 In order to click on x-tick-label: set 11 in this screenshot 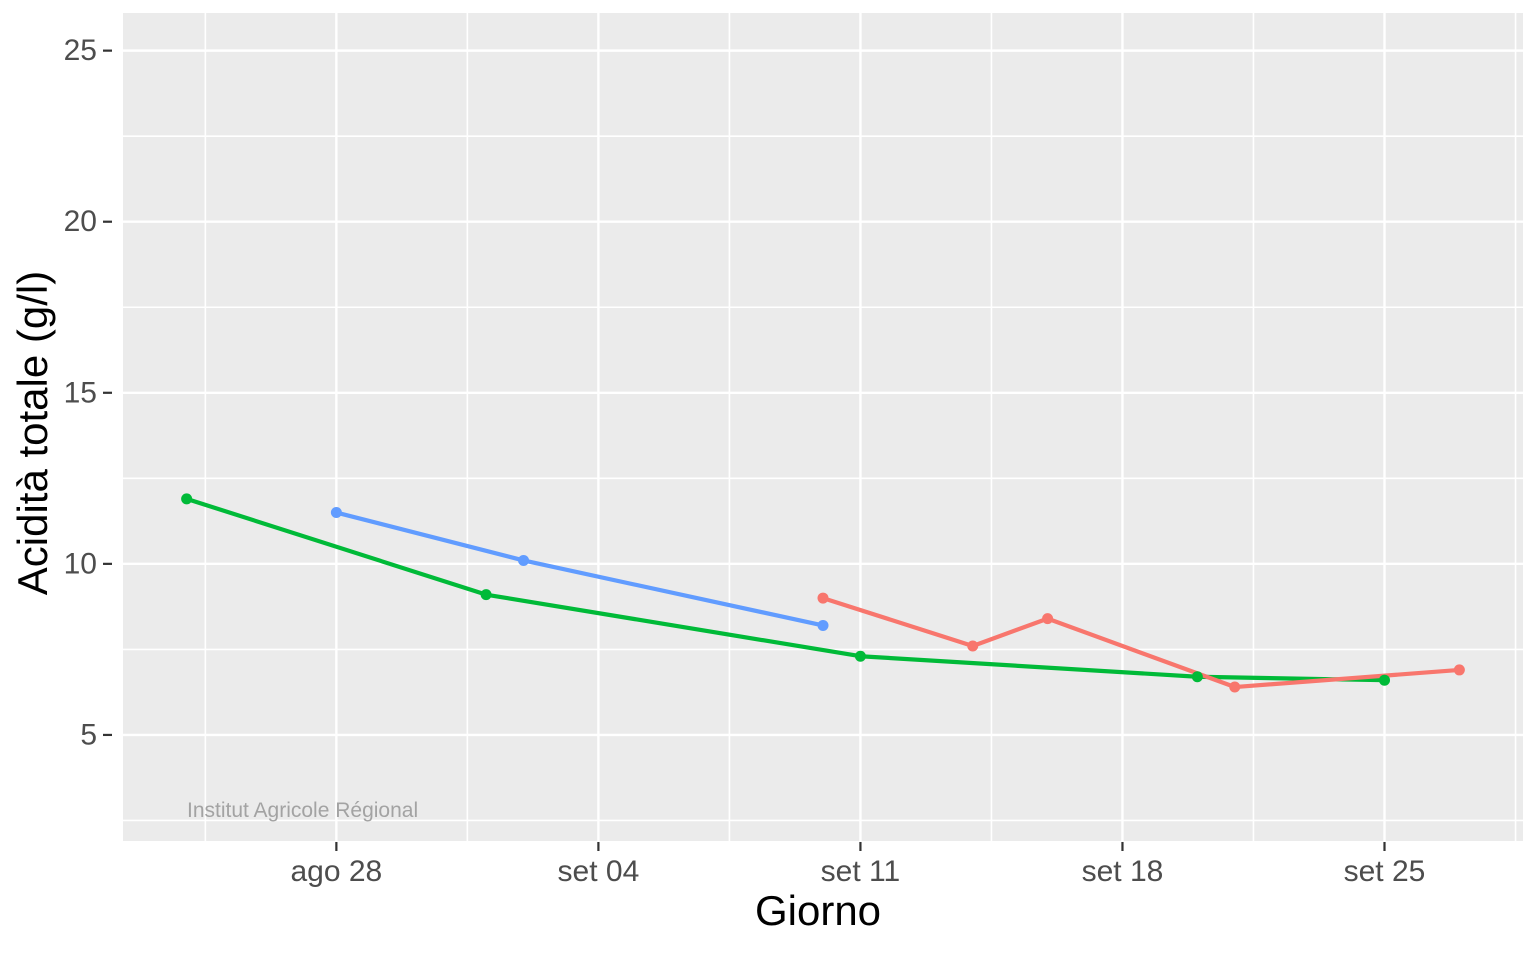, I will do `click(861, 871)`.